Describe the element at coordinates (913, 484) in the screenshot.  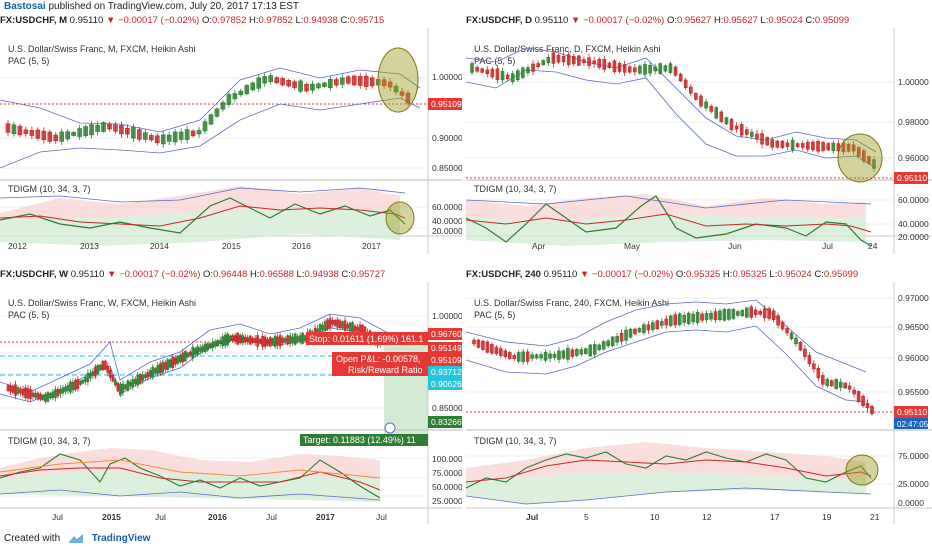
I see `osc-tick: 25.0000` at that location.